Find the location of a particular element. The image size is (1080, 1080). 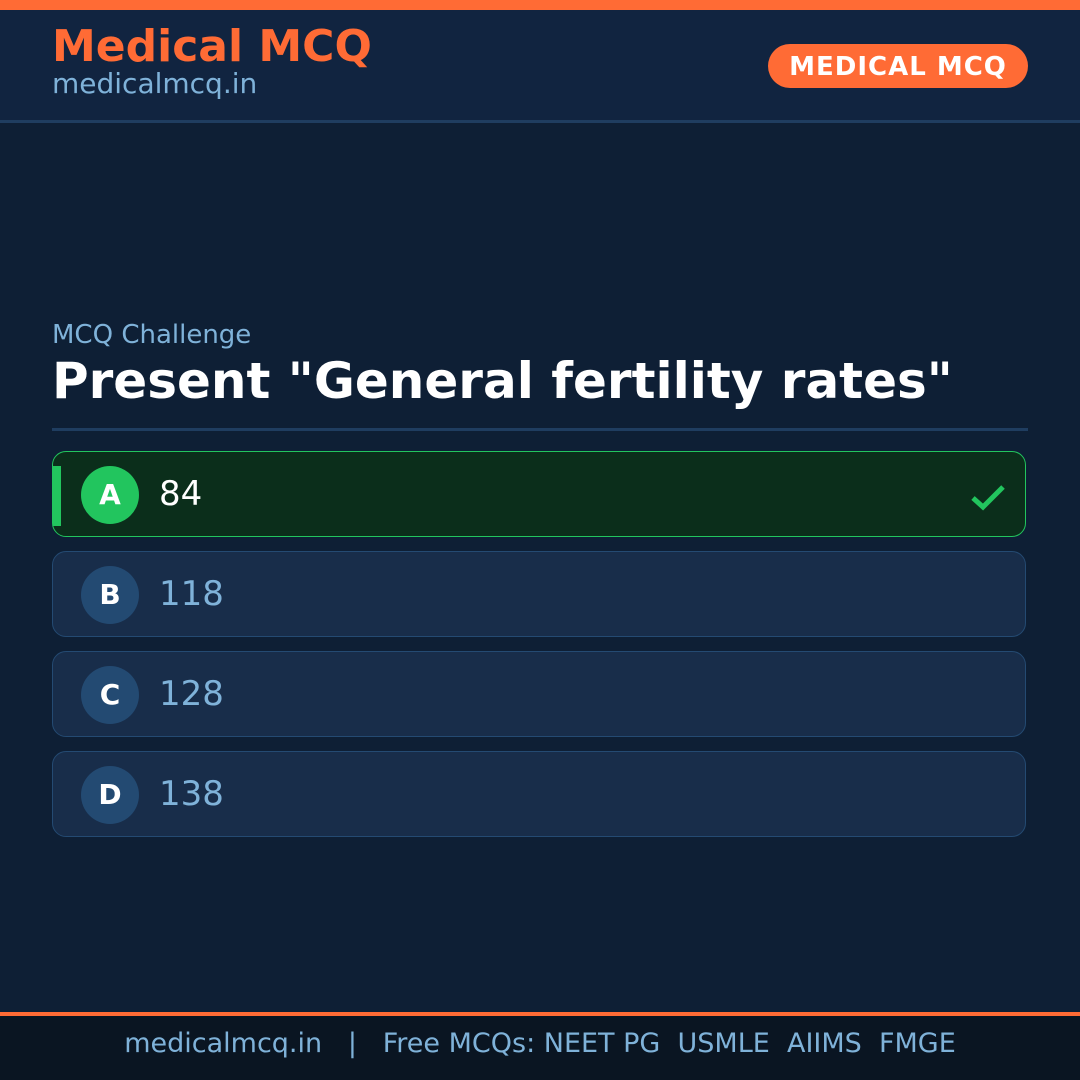

top-accent-bar is located at coordinates (540, 5).